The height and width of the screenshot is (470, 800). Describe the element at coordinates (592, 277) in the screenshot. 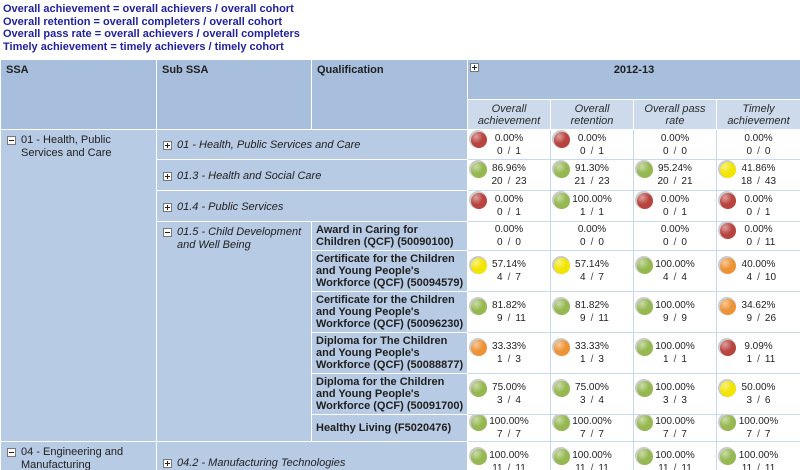

I see `metric-fraction: 4/7` at that location.